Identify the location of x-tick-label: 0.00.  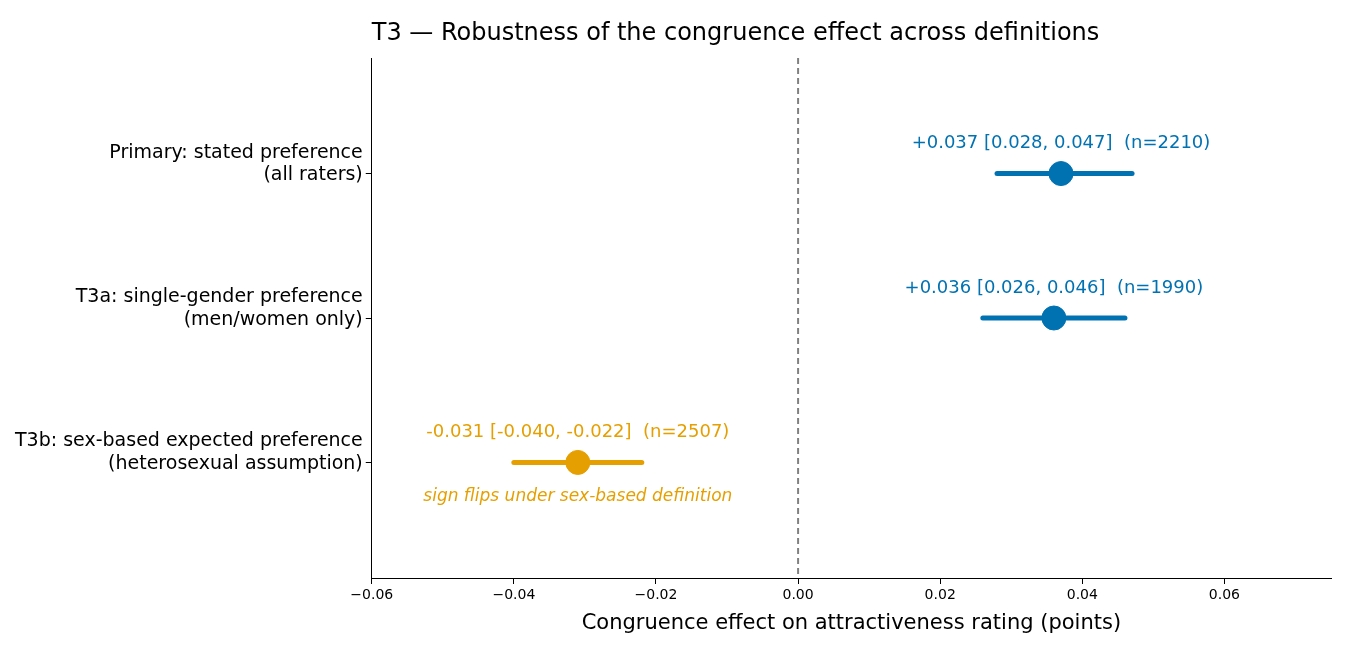
(798, 594).